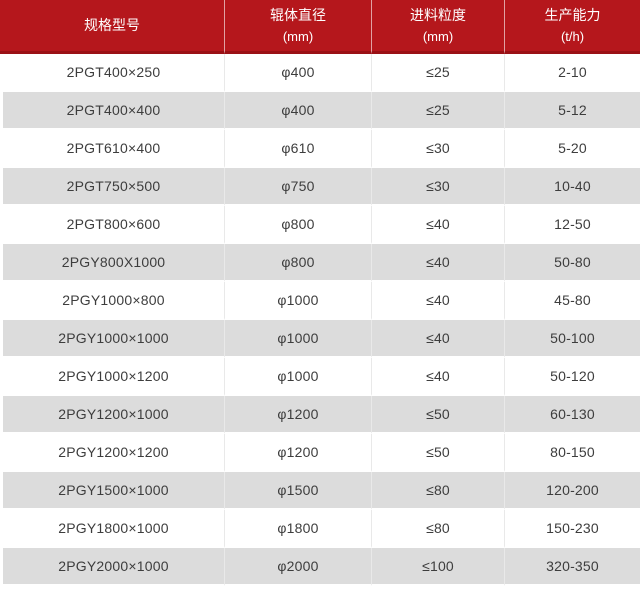  I want to click on capacity-cell: 5-12, so click(572, 111).